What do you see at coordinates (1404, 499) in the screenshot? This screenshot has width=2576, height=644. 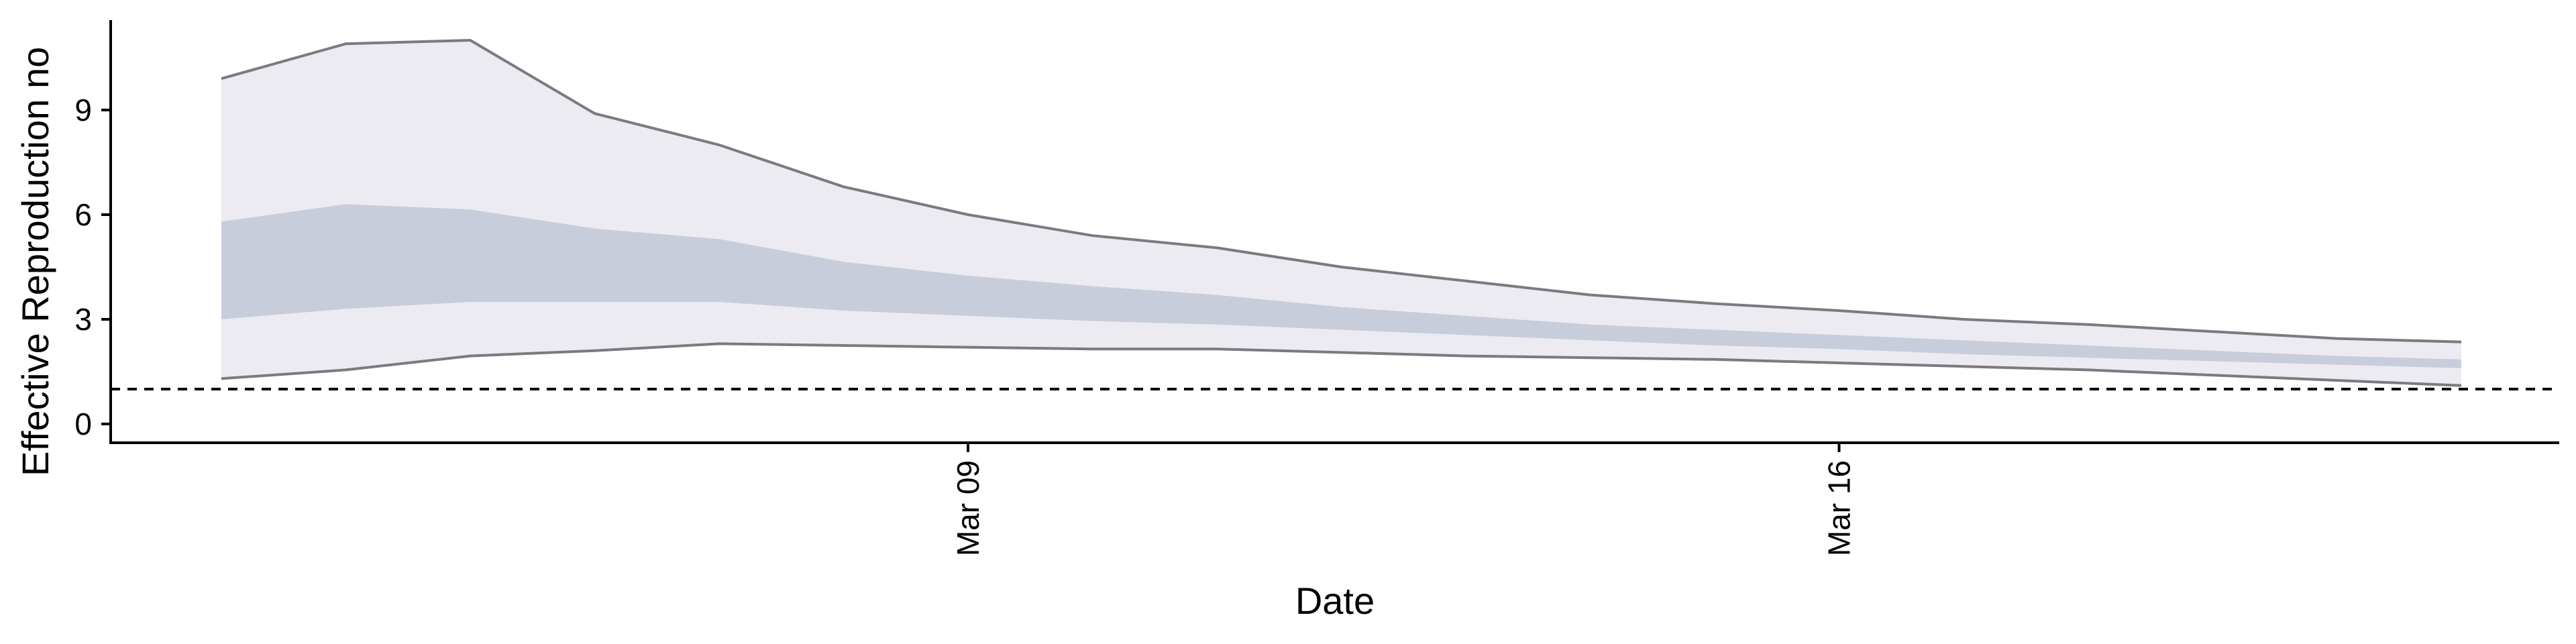 I see `x-ticks-group: Mar 09 Mar 16` at bounding box center [1404, 499].